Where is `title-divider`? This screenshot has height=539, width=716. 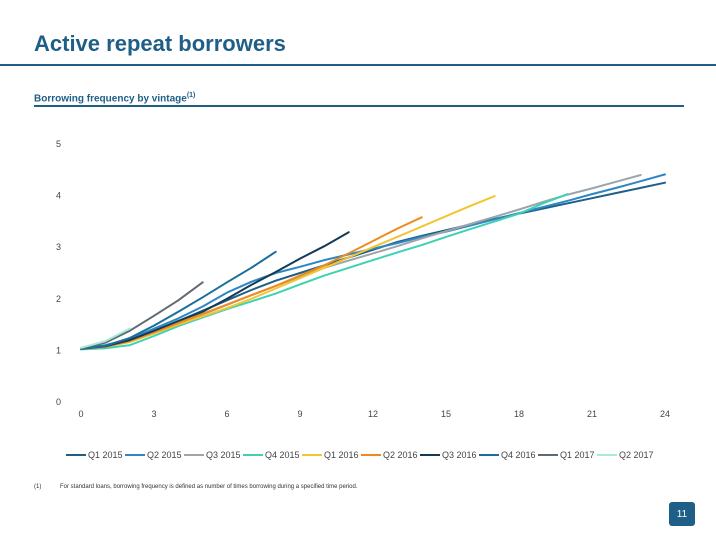
title-divider is located at coordinates (358, 65).